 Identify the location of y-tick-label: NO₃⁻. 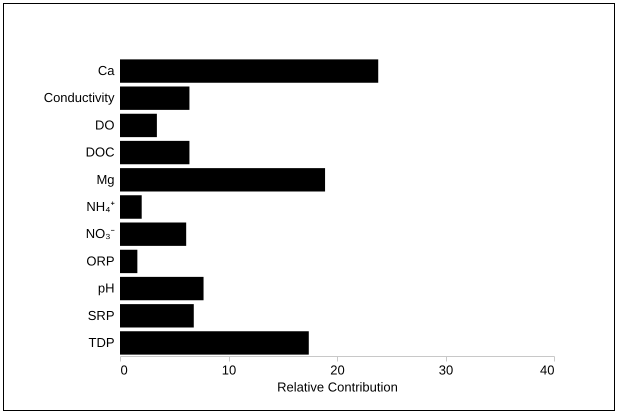
(100, 234).